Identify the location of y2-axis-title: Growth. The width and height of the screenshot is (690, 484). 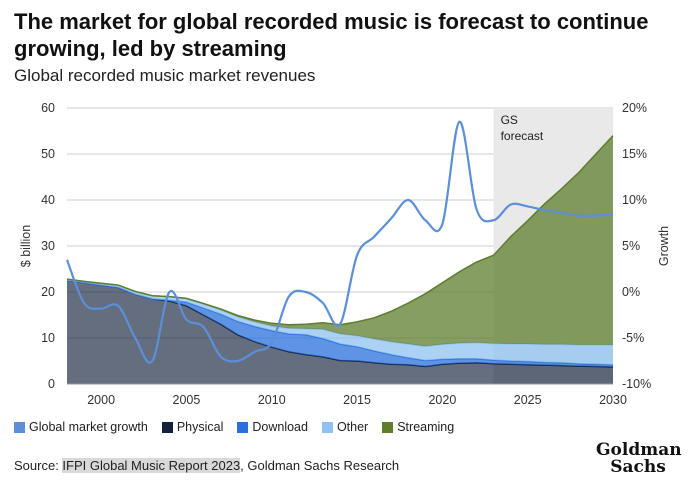
(664, 246).